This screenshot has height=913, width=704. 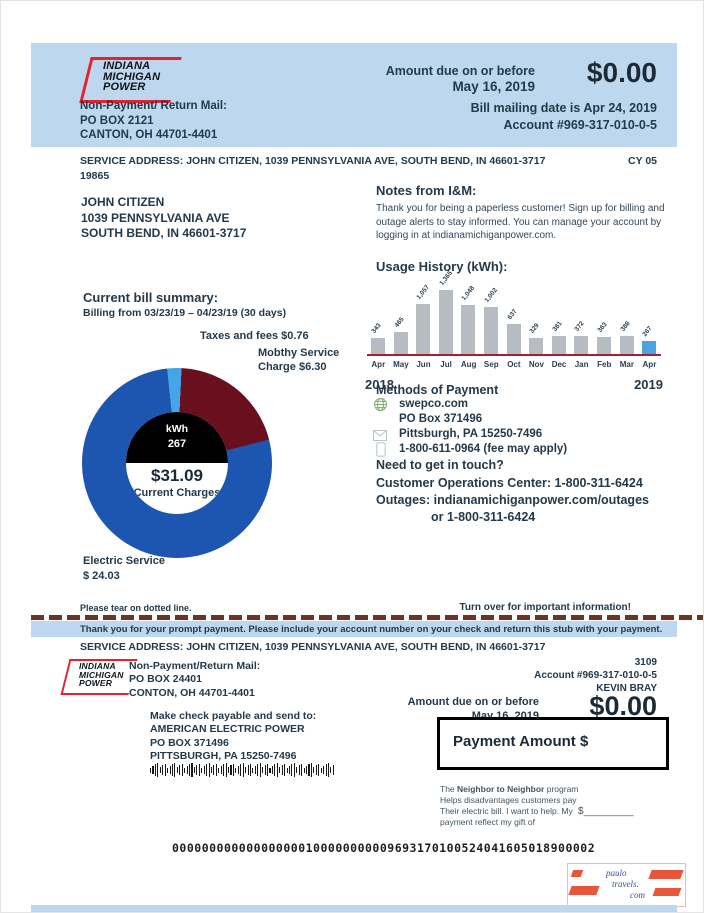 I want to click on usage-bar-aug-4: 1,048 Aug, so click(x=468, y=326).